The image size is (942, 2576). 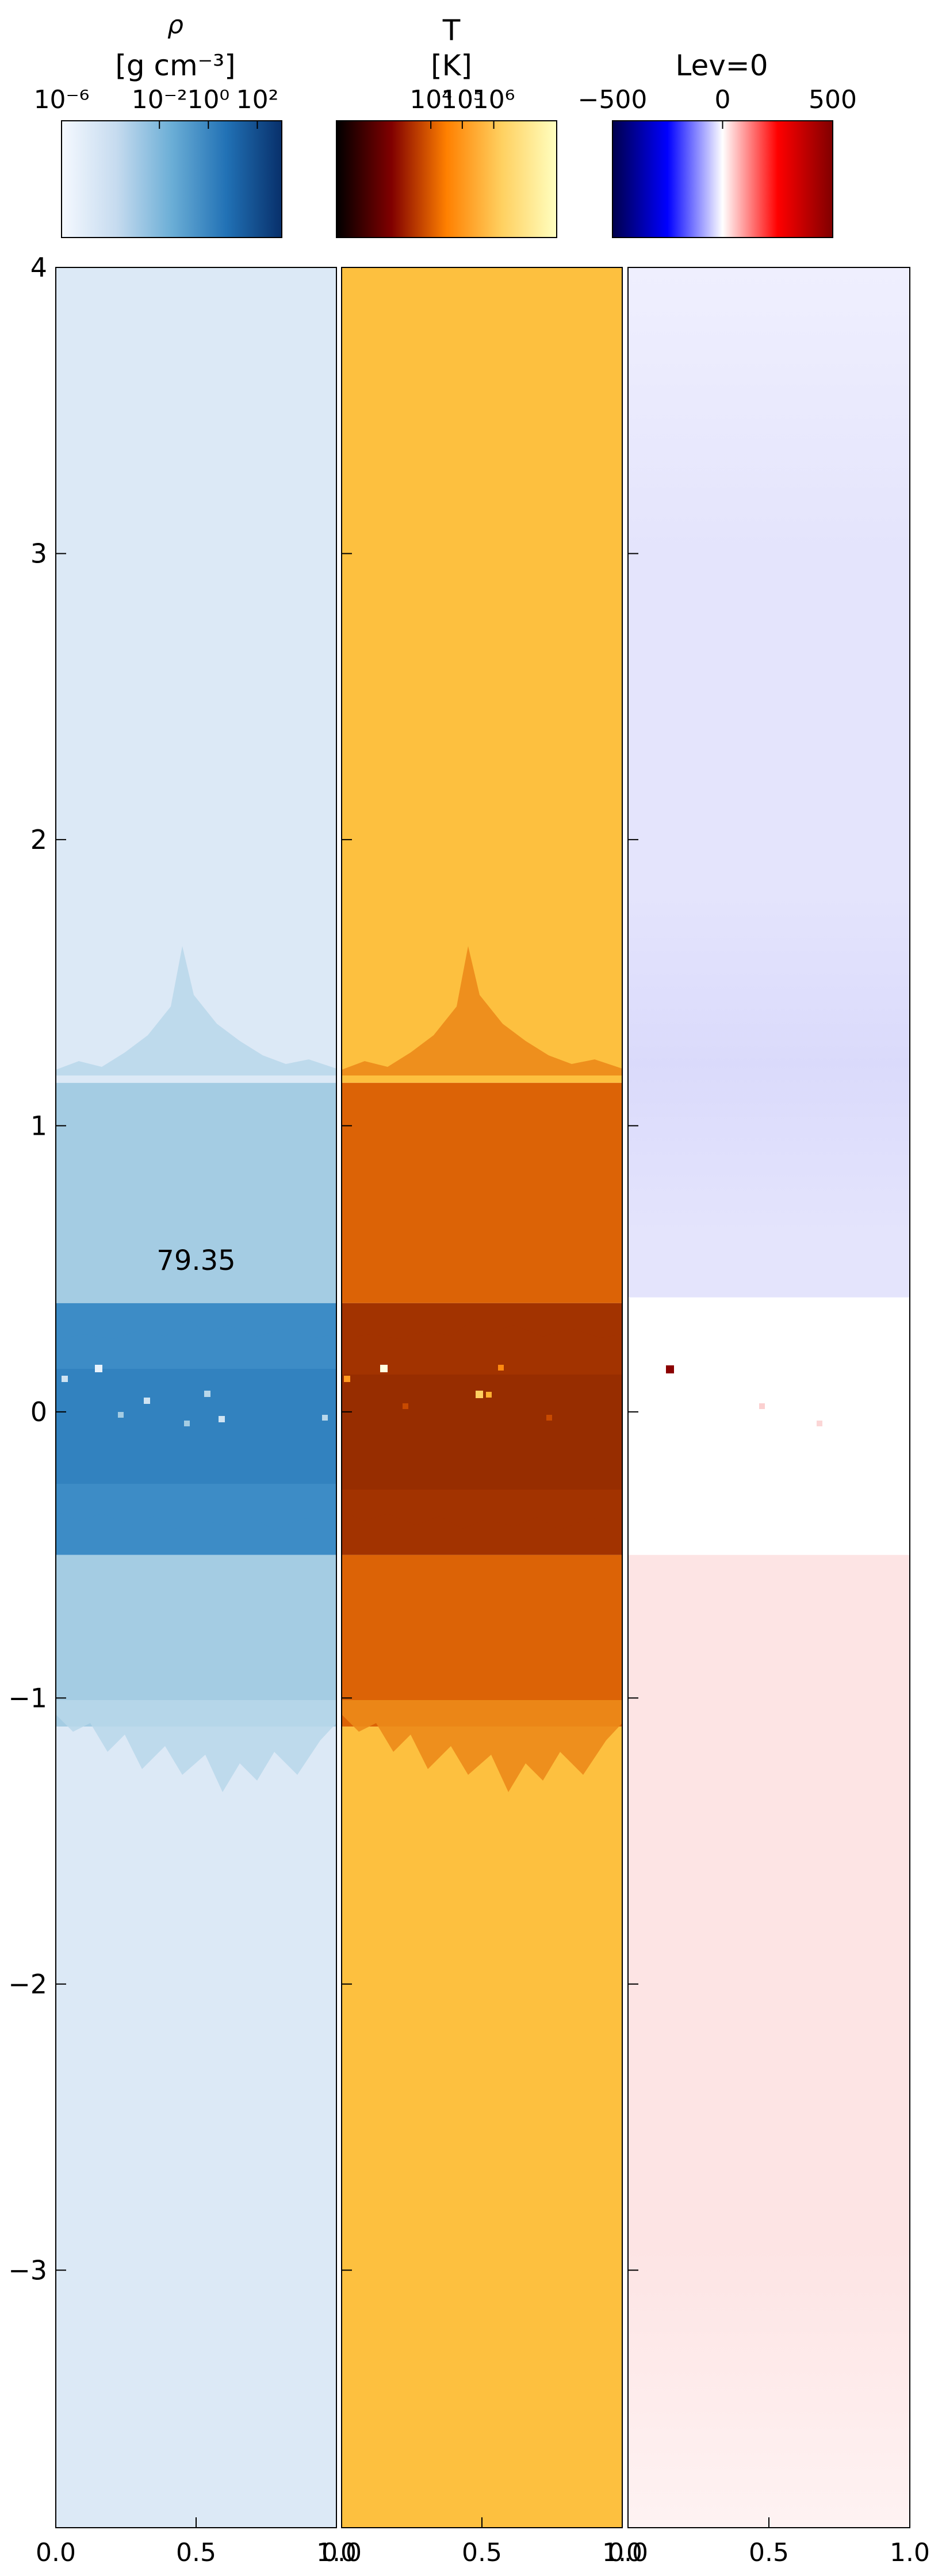 What do you see at coordinates (38, 839) in the screenshot?
I see `y-tick-label: 2` at bounding box center [38, 839].